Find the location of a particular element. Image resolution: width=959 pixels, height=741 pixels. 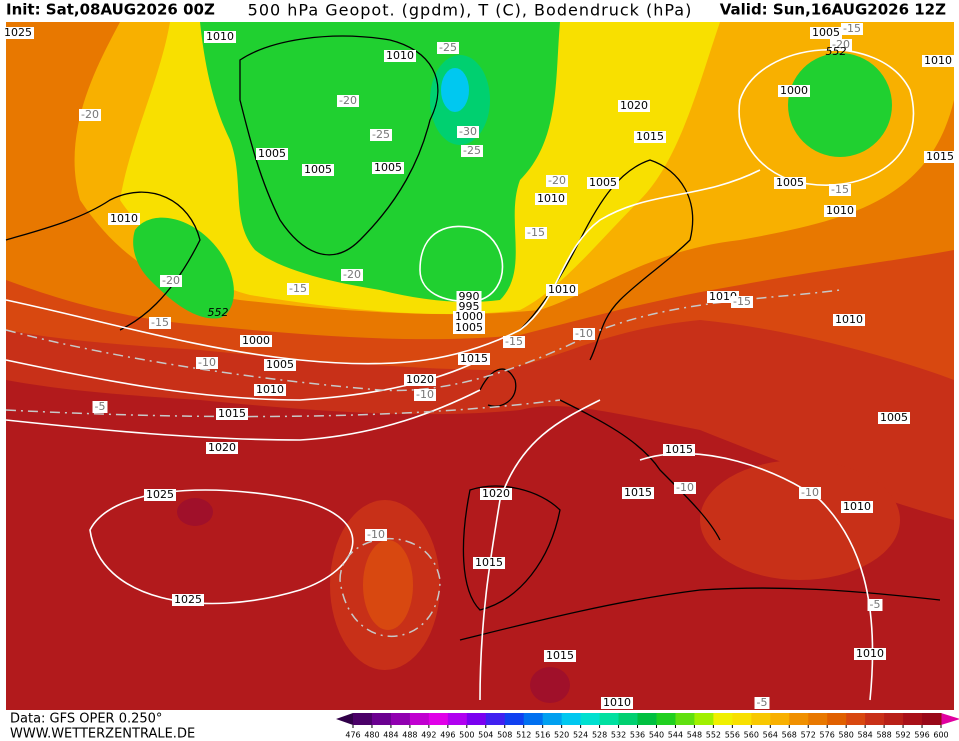

temperature-label: -5 is located at coordinates (875, 604).